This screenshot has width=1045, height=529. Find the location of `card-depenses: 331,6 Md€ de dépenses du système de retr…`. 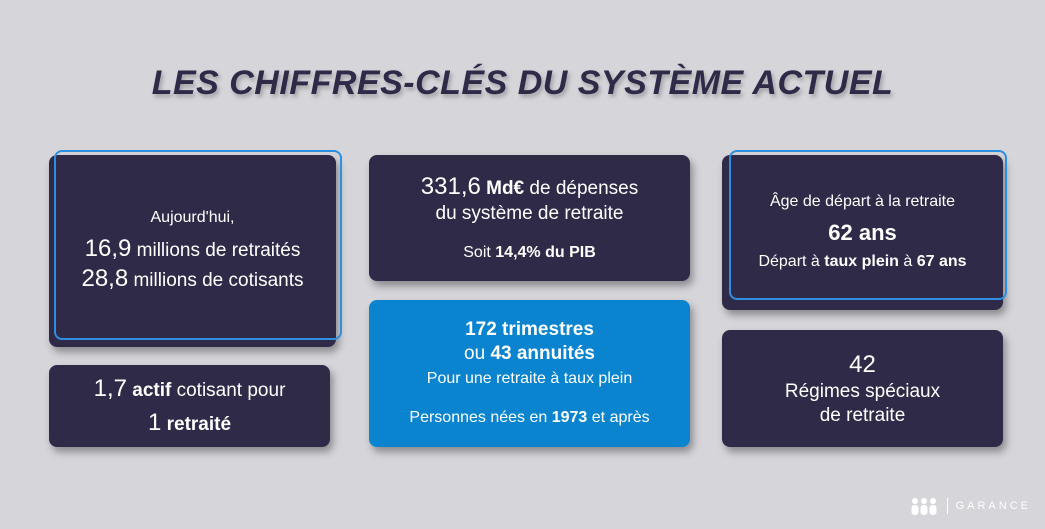

card-depenses: 331,6 Md€ de dépenses du système de retr… is located at coordinates (529, 218).